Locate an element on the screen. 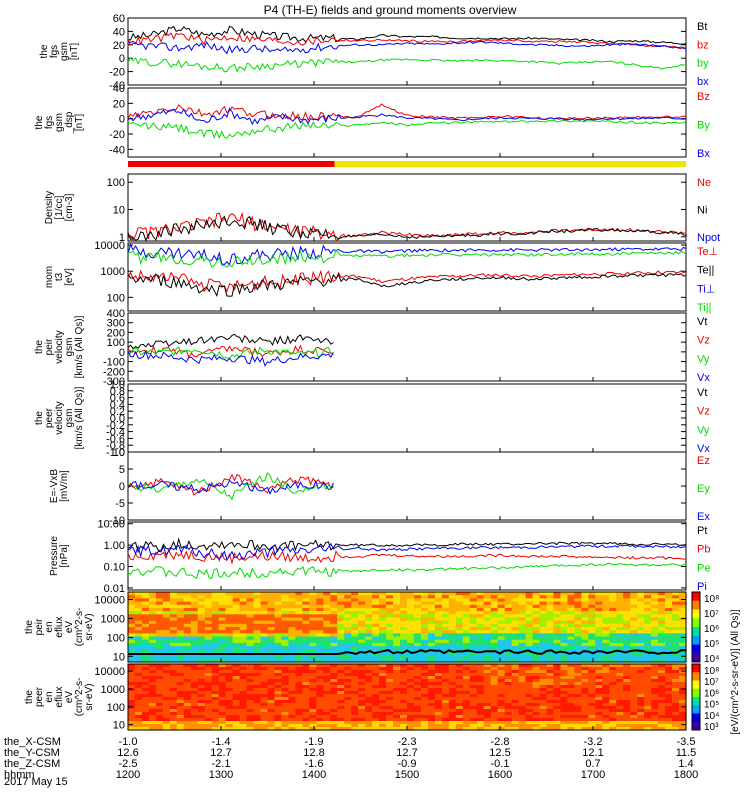 This screenshot has height=800, width=750. legend-entry: Vy is located at coordinates (703, 430).